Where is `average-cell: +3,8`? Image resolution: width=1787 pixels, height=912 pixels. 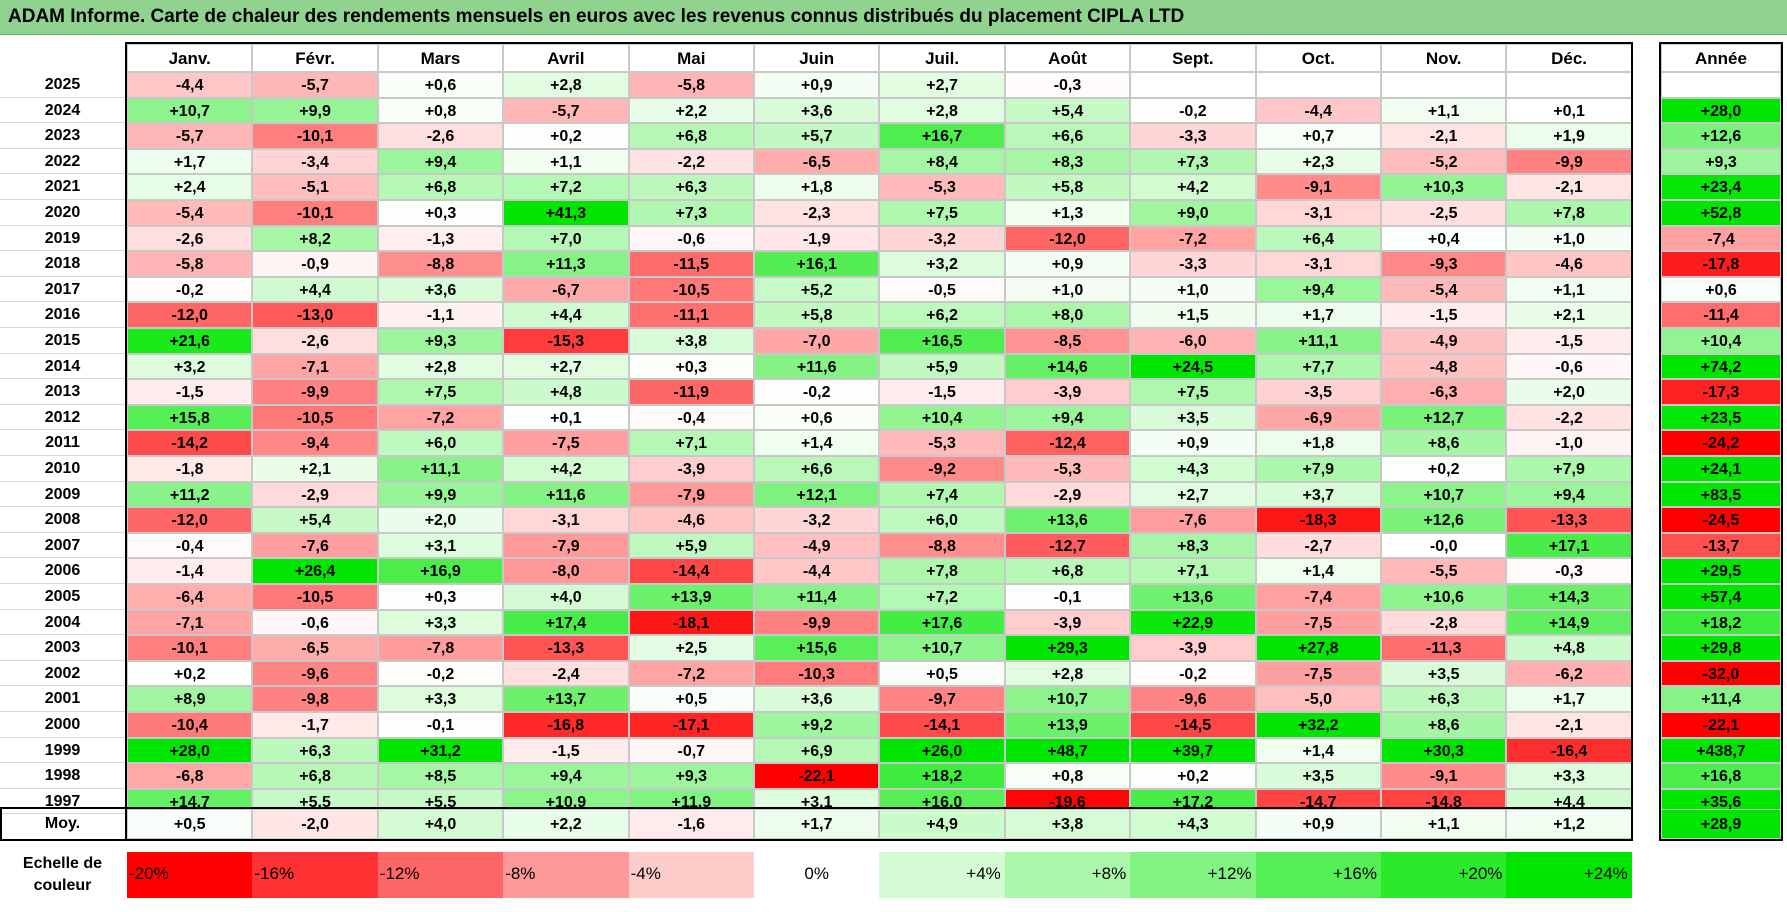 average-cell: +3,8 is located at coordinates (1067, 824).